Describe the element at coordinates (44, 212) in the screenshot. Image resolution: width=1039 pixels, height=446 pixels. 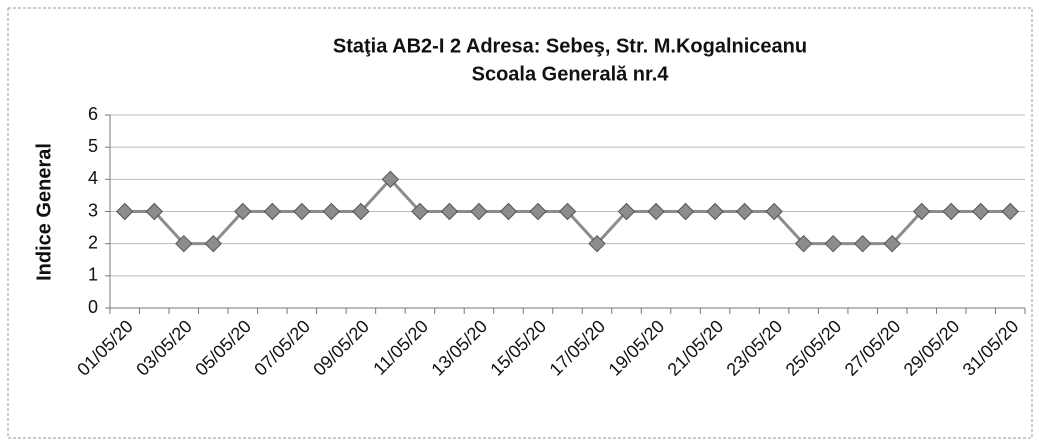
I see `y-axis-label: Indice General` at that location.